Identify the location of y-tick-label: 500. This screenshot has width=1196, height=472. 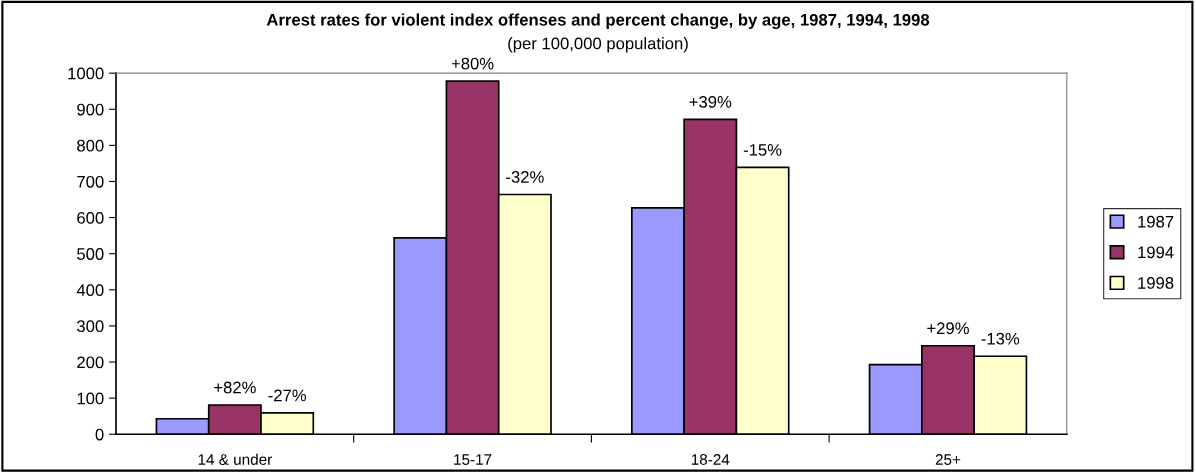
(90, 254).